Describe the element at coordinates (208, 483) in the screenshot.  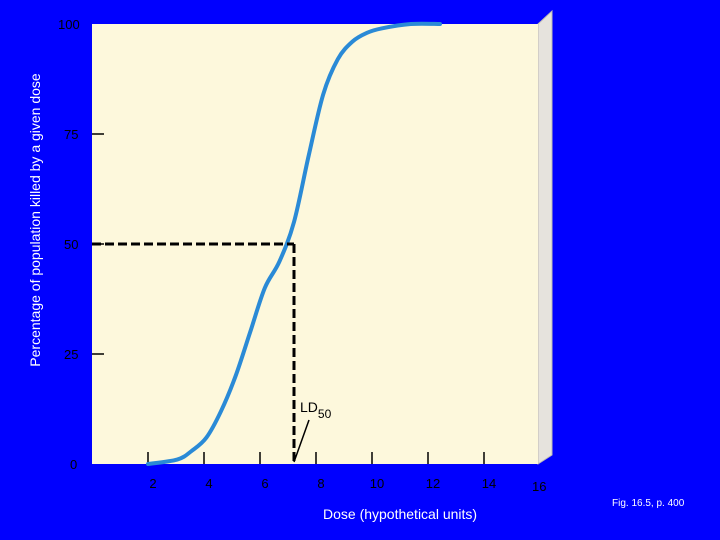
I see `x-tick-label: 4` at that location.